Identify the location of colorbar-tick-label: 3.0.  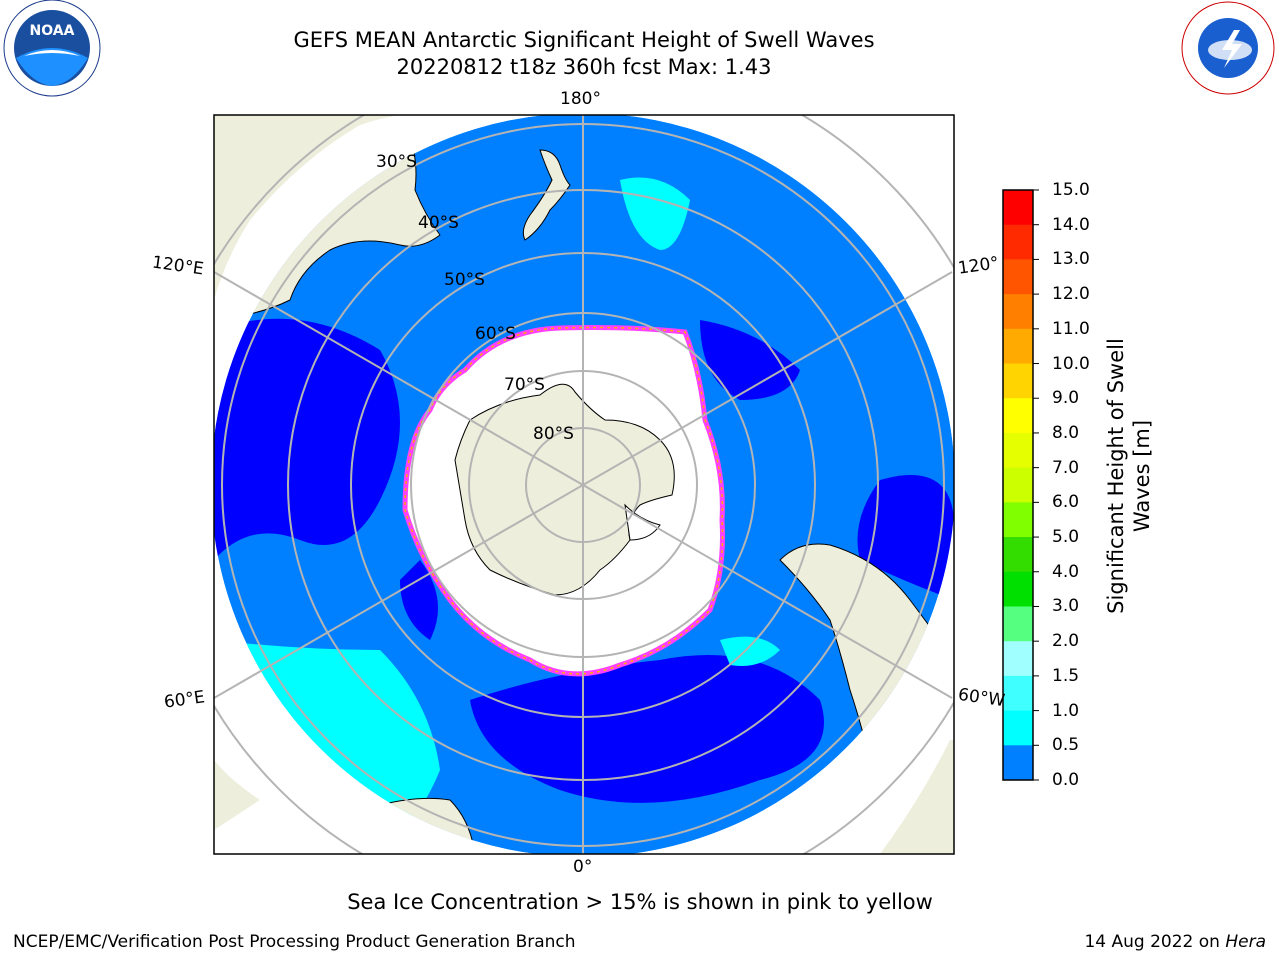
(1066, 606).